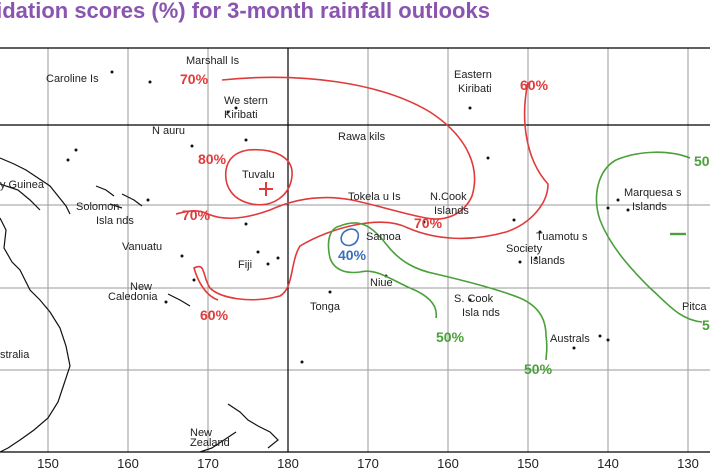 This screenshot has height=473, width=710. What do you see at coordinates (547, 261) in the screenshot?
I see `label-society-2: Islands` at bounding box center [547, 261].